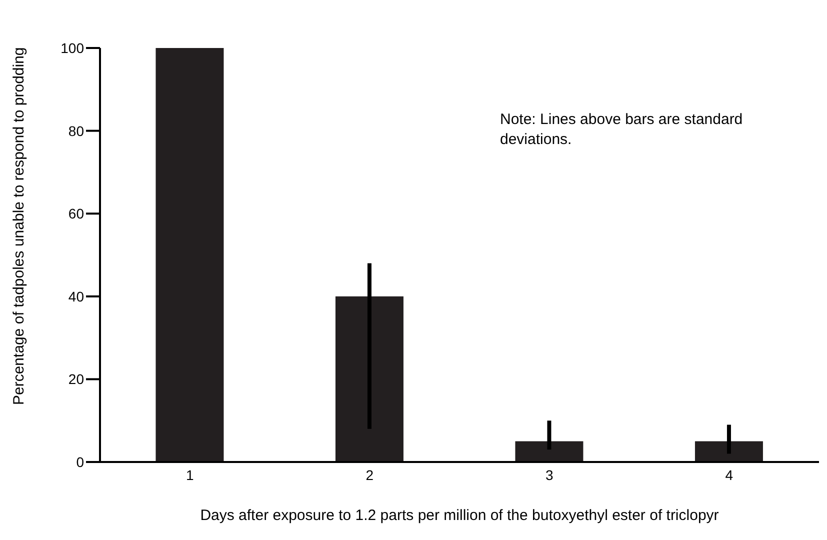  What do you see at coordinates (80, 462) in the screenshot?
I see `y-tick-label: 0` at bounding box center [80, 462].